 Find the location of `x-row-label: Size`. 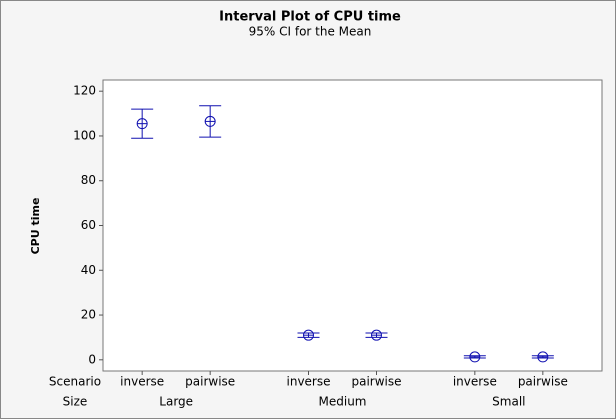

x-row-label: Size is located at coordinates (75, 402).